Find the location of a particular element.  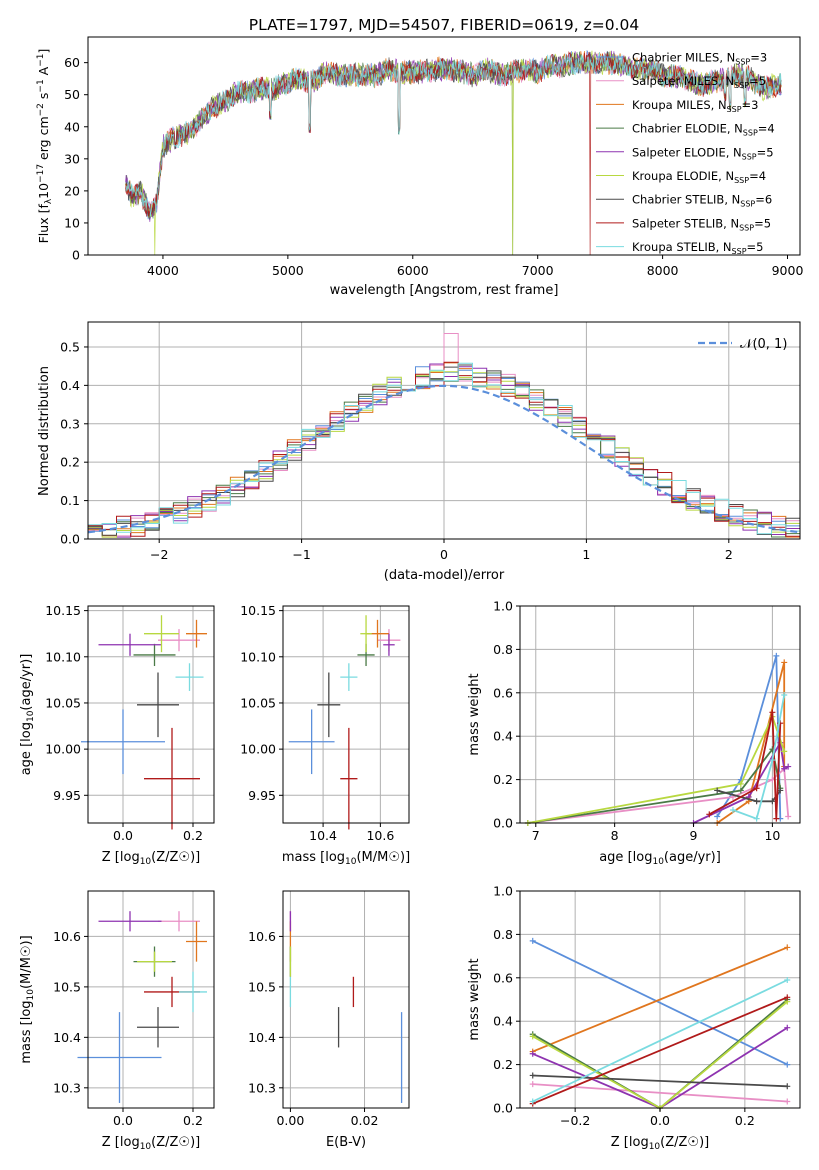

legend-label: Kroupa ELODIE, NSSP=4 is located at coordinates (699, 177).